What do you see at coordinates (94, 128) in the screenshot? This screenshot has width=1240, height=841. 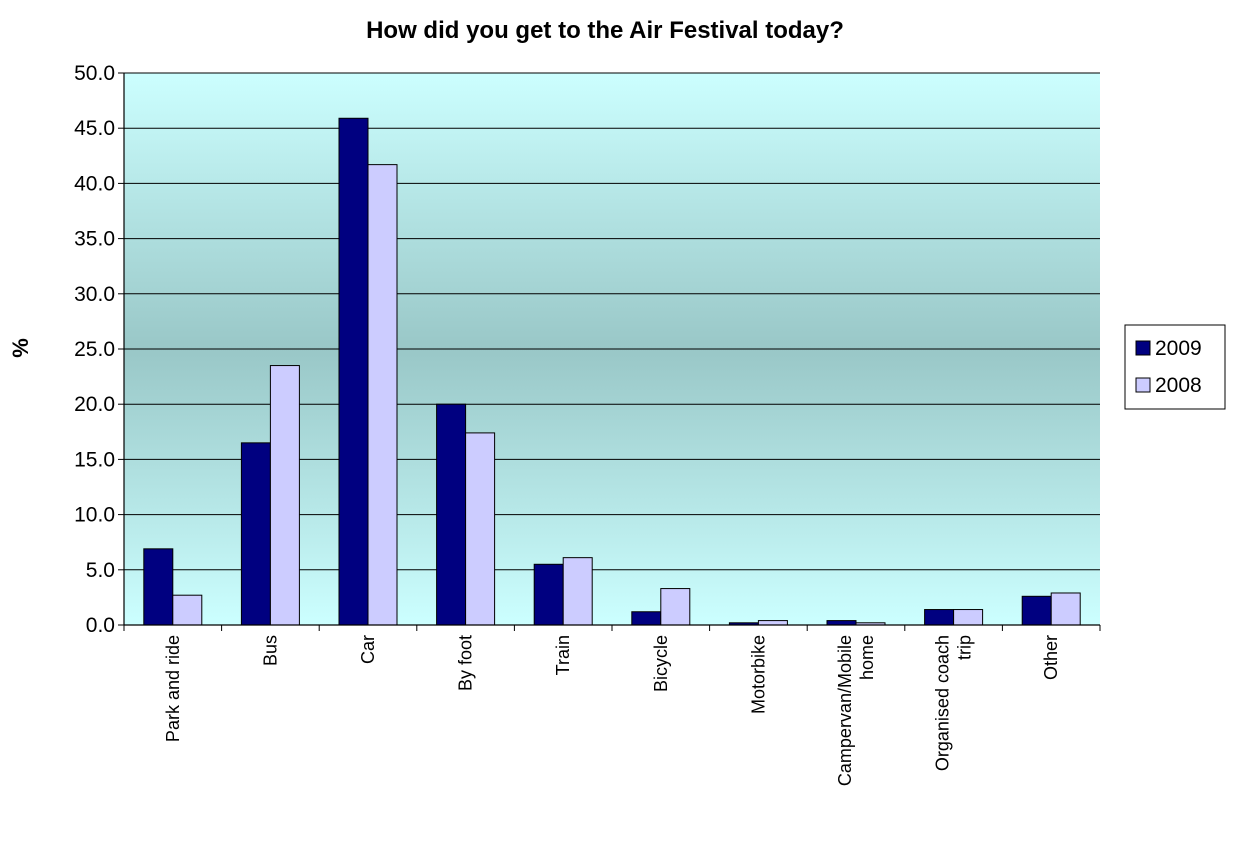 I see `y-tick-label: 45.0` at bounding box center [94, 128].